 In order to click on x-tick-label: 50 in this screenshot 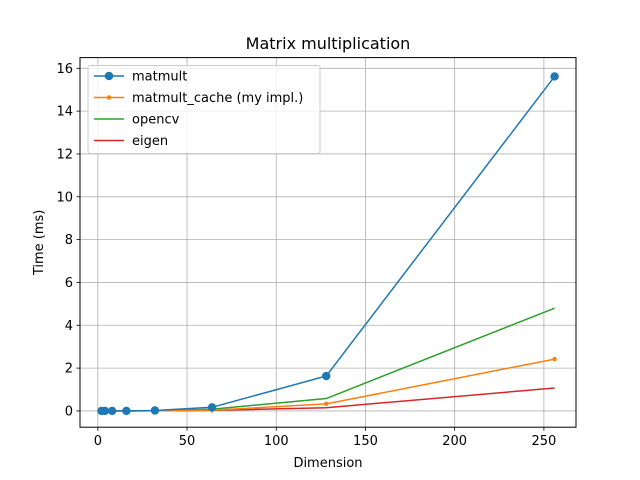, I will do `click(187, 441)`.